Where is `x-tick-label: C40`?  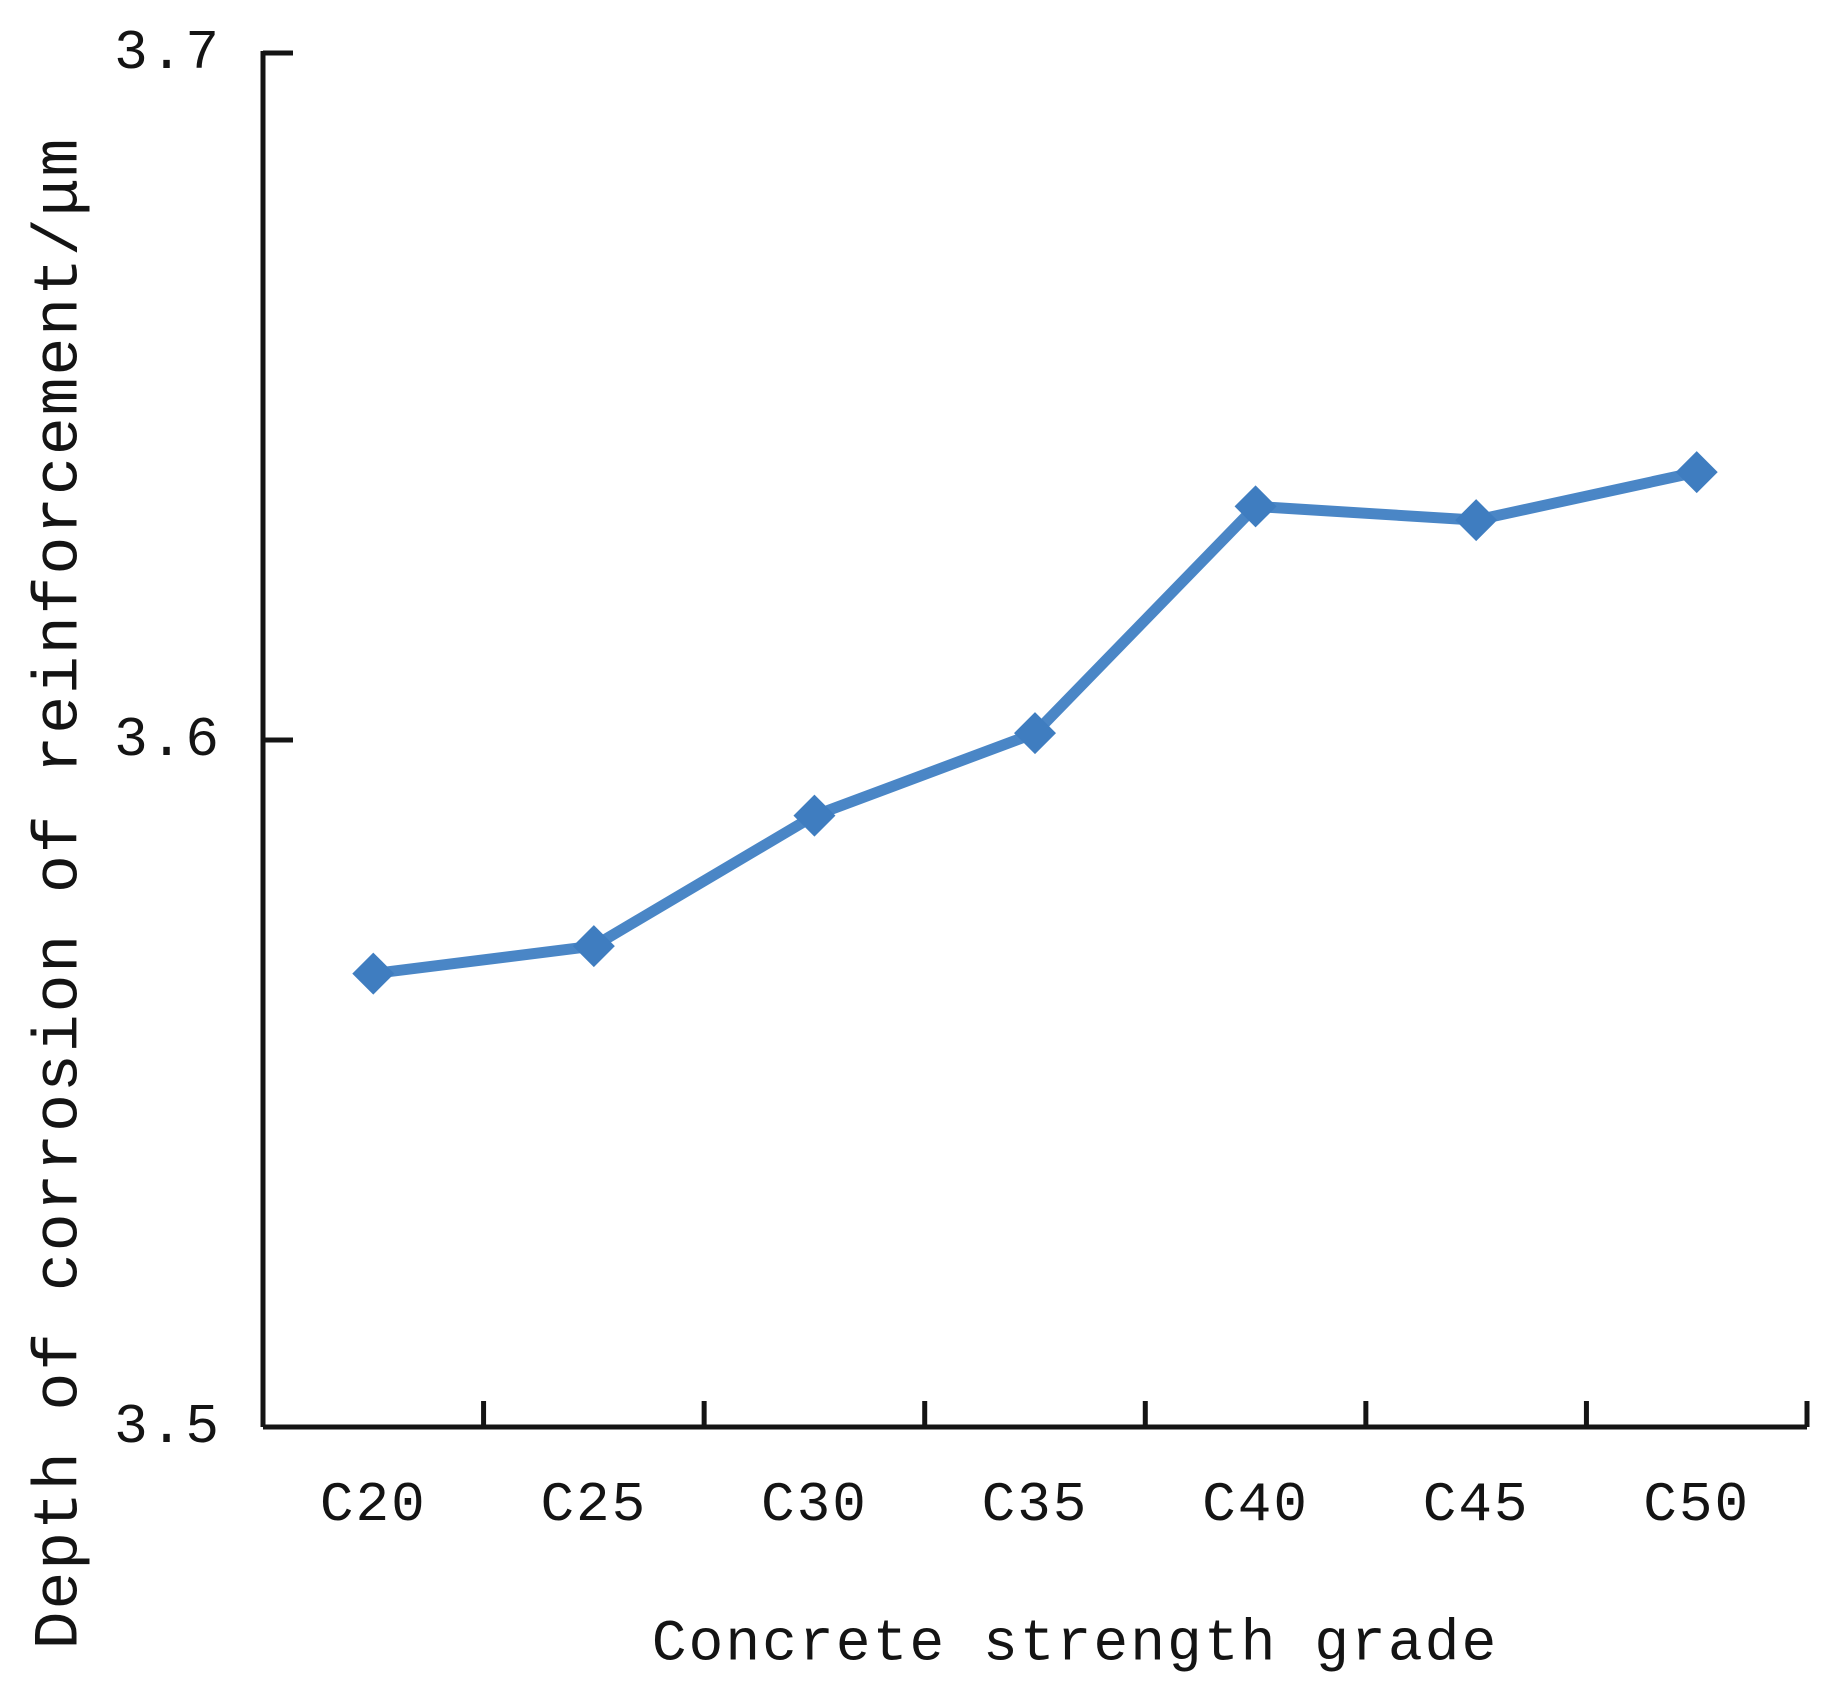 x-tick-label: C40 is located at coordinates (1255, 1505).